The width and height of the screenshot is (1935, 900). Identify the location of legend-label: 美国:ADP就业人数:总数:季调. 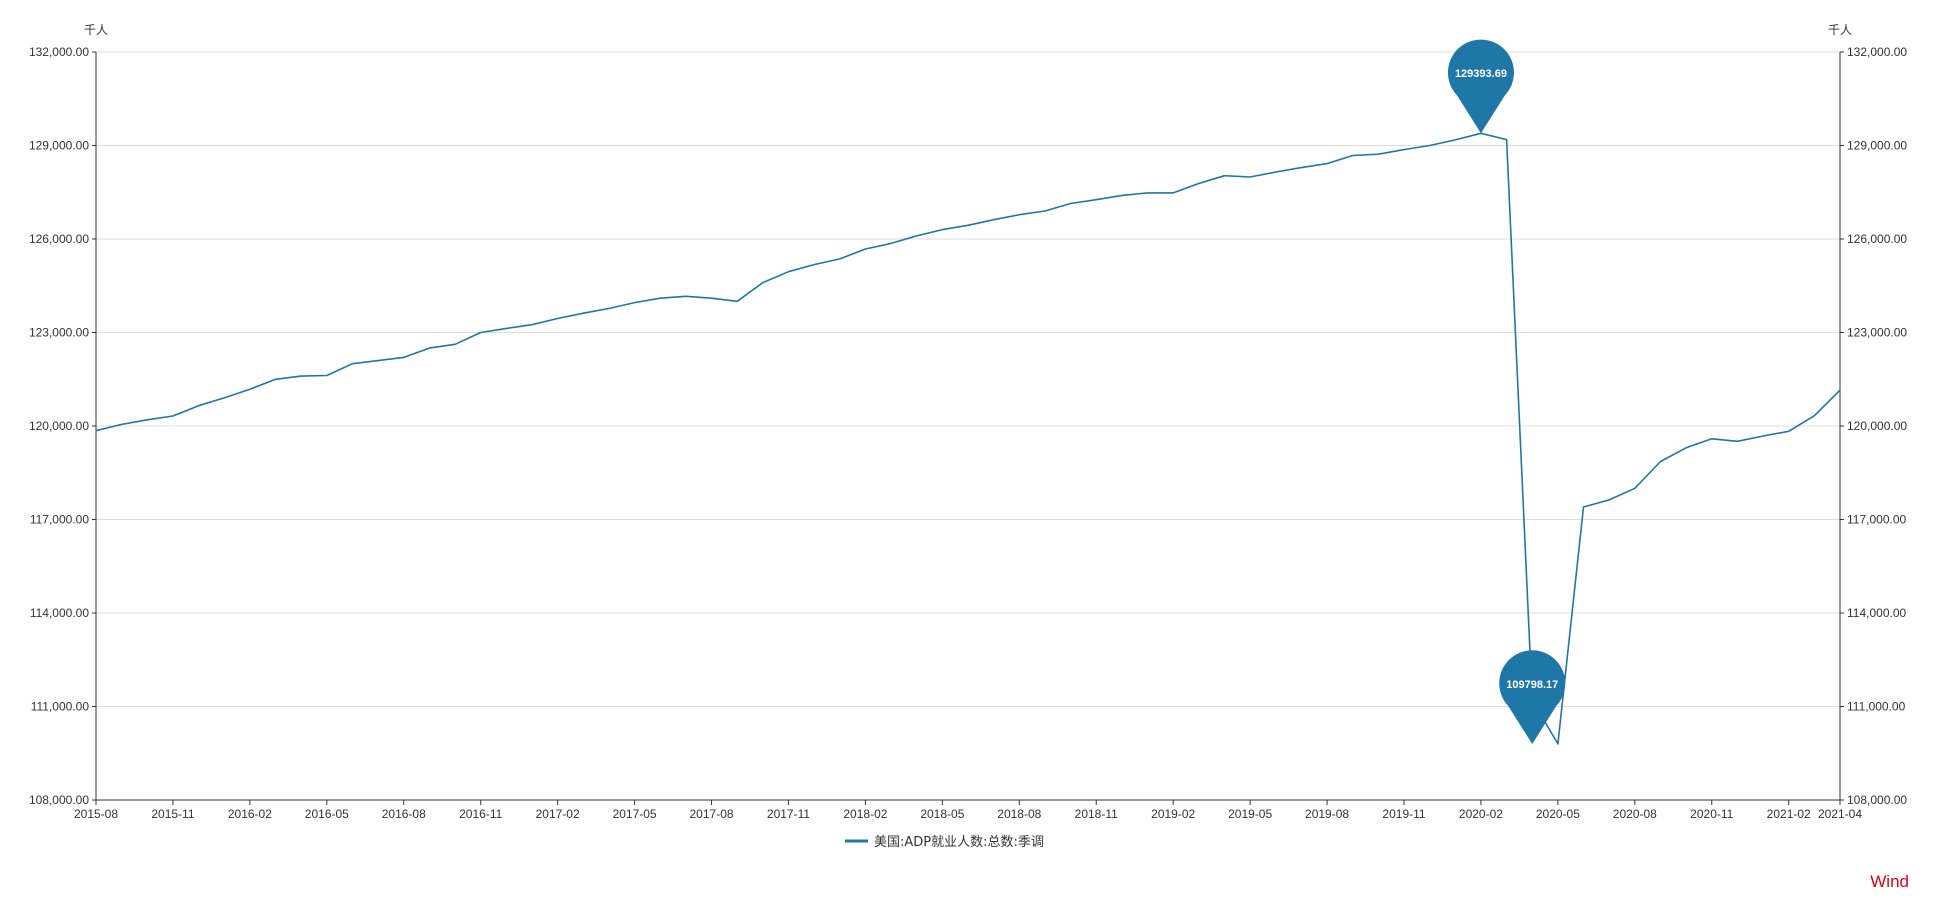
(959, 842).